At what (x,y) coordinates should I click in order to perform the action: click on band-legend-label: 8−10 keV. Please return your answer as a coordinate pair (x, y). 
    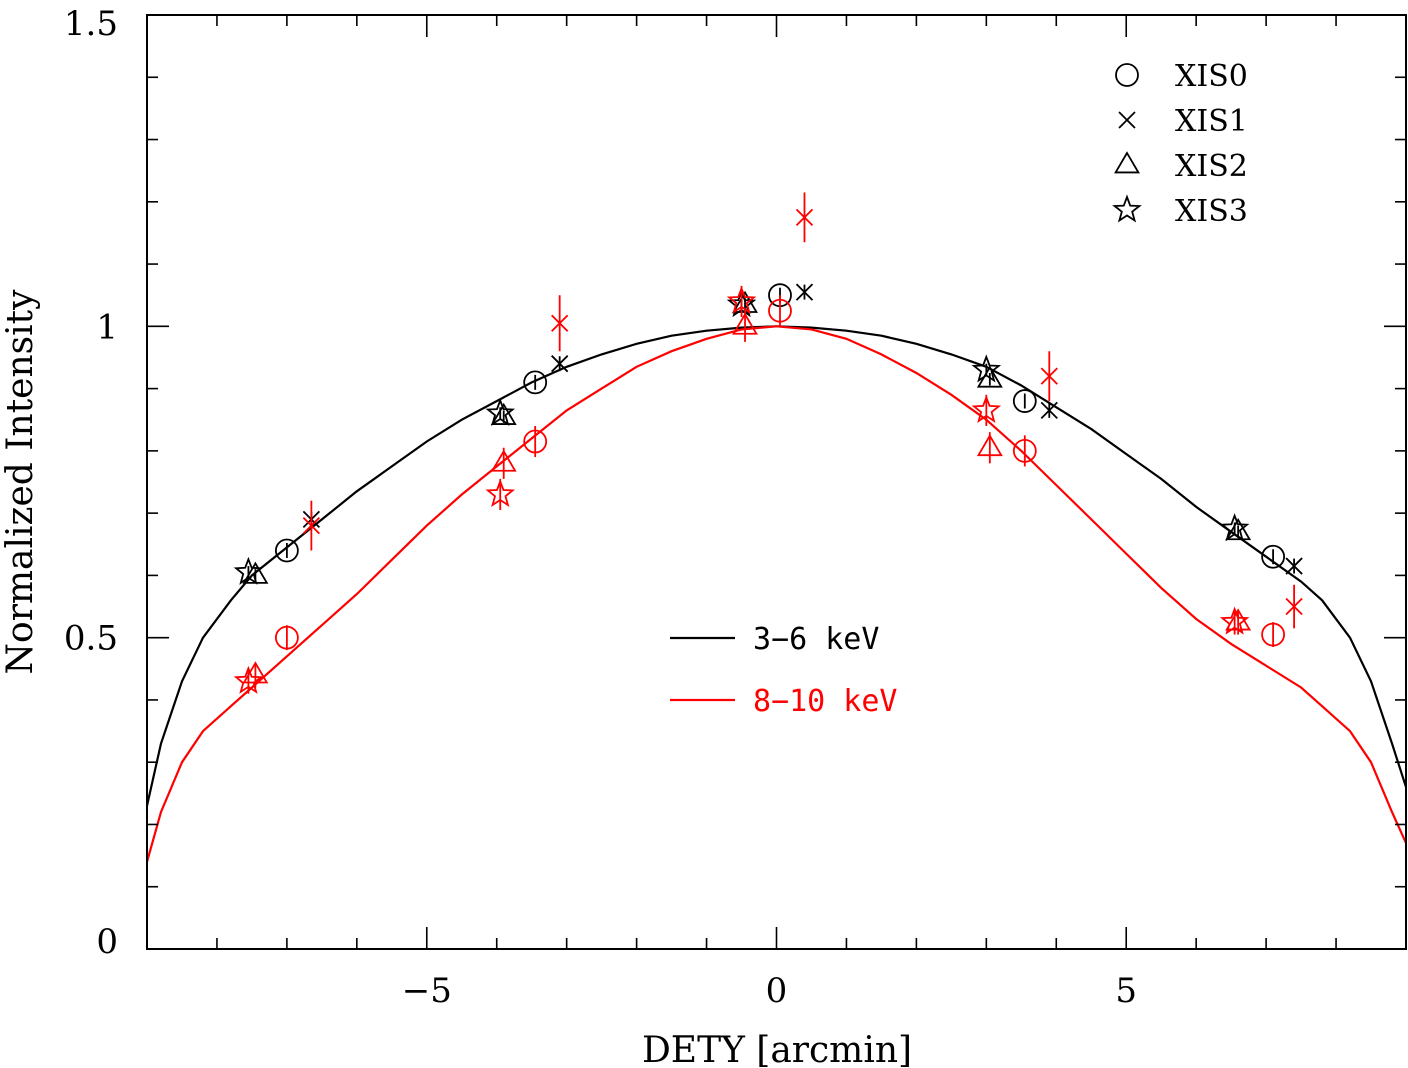
    Looking at the image, I should click on (825, 701).